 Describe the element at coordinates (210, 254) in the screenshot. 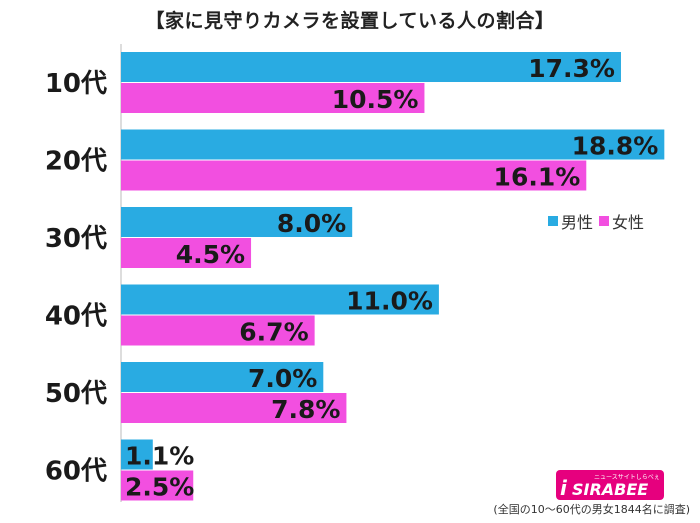

I see `value-label-female: 4.5%` at that location.